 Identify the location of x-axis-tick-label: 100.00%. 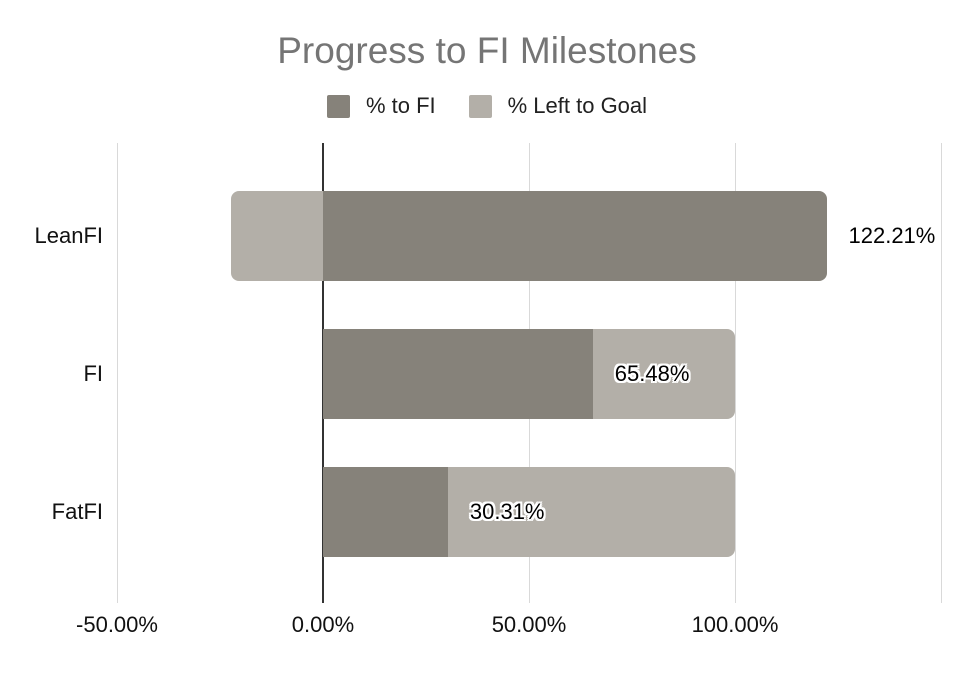
(735, 624).